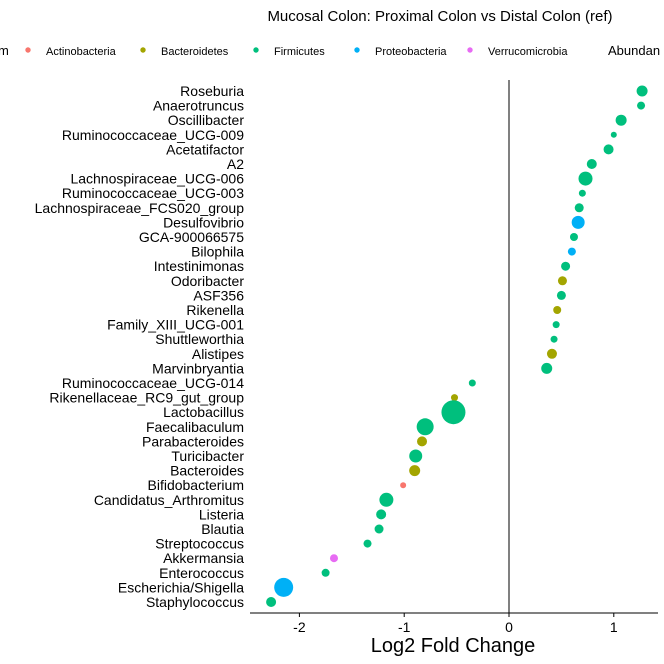  I want to click on x-axis-label: Log2 Fold Change, so click(453, 646).